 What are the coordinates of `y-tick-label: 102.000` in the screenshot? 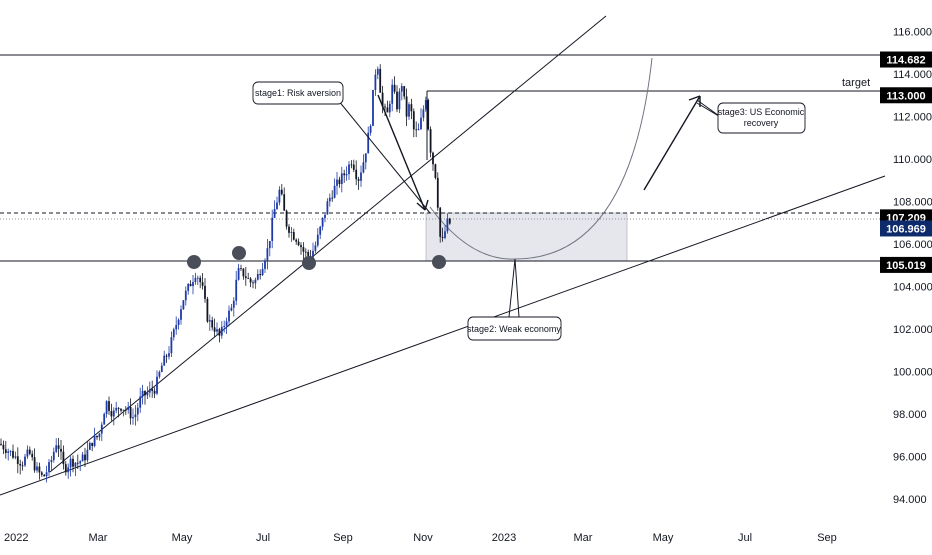 It's located at (912, 330).